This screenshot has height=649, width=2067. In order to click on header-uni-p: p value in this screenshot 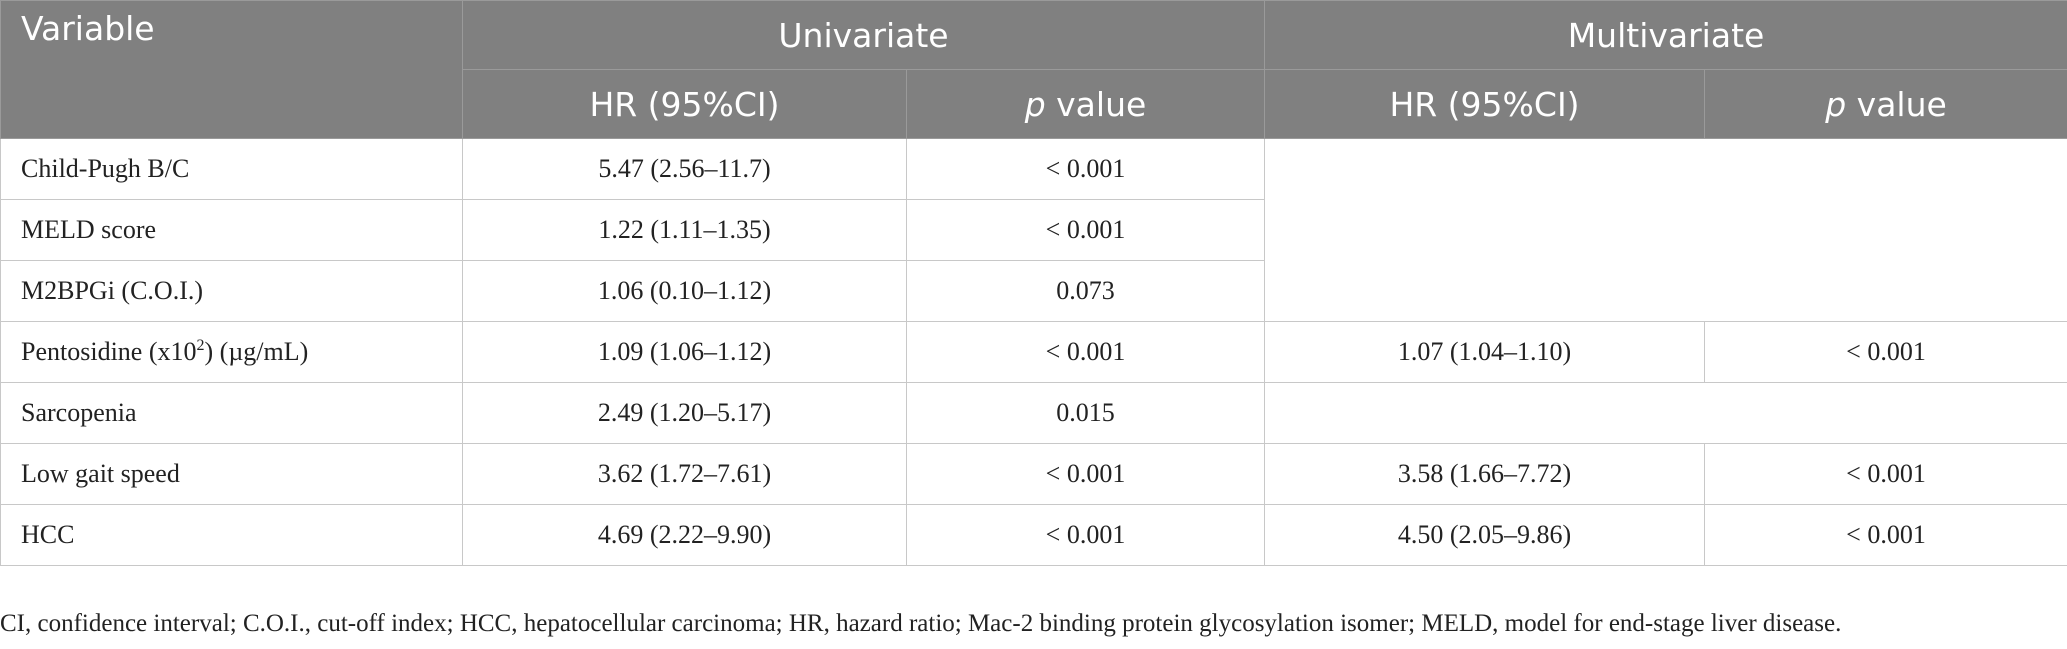, I will do `click(1085, 104)`.